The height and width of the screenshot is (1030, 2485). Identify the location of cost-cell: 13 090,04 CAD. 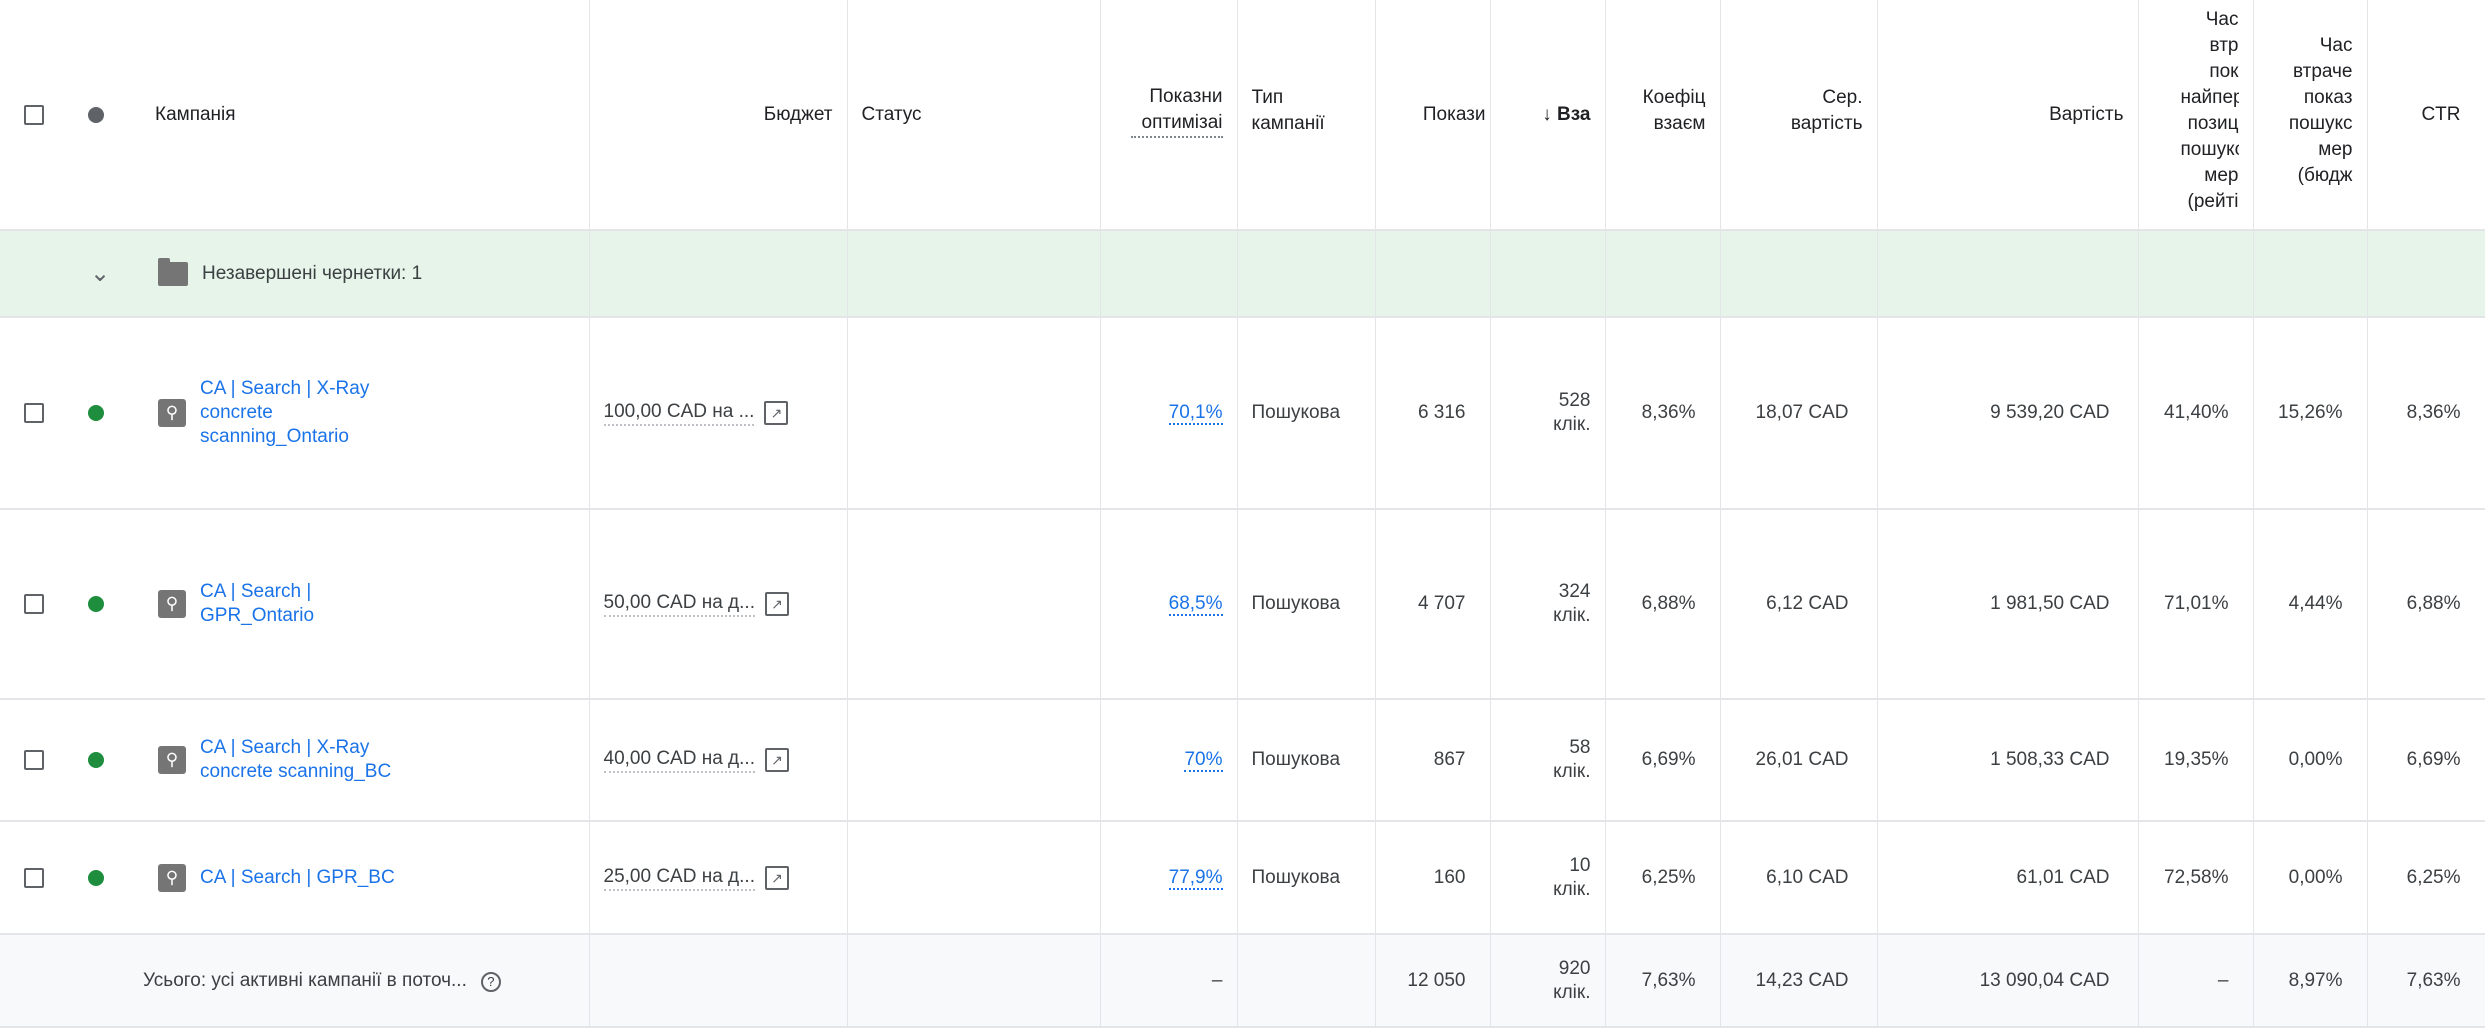
(2008, 981).